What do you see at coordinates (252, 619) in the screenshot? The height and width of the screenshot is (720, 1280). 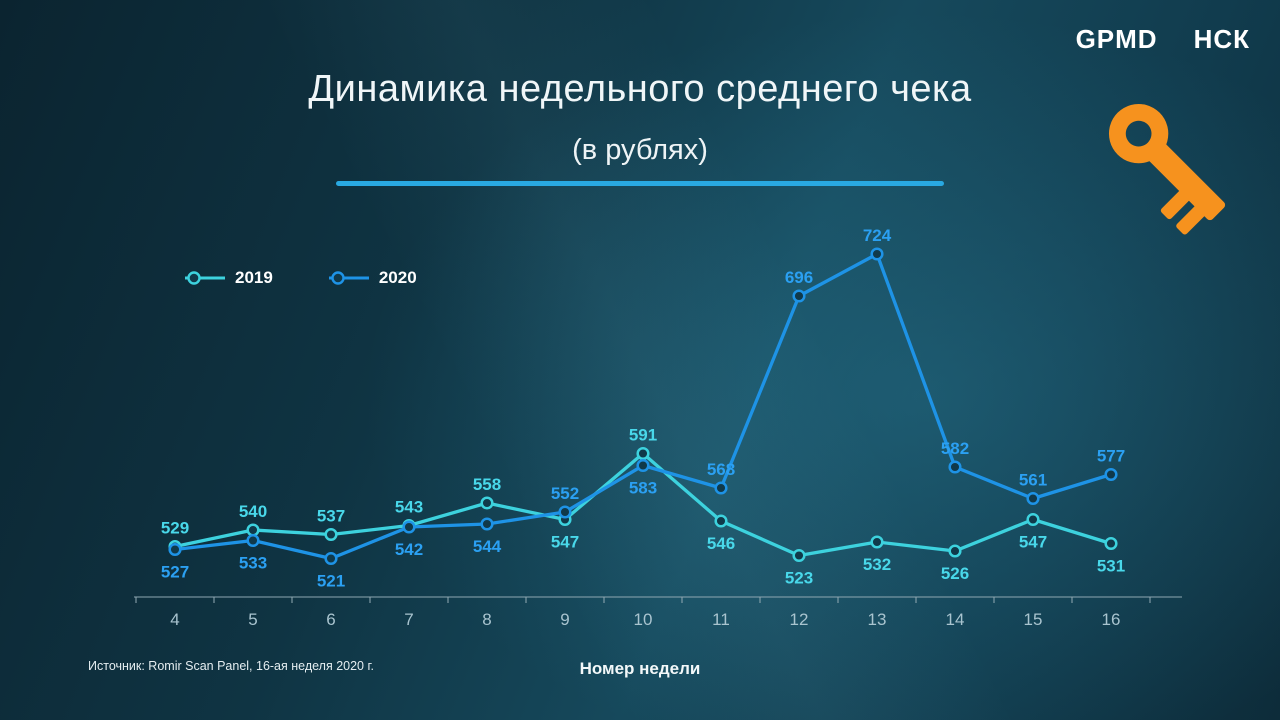 I see `x-tick-label: 5` at bounding box center [252, 619].